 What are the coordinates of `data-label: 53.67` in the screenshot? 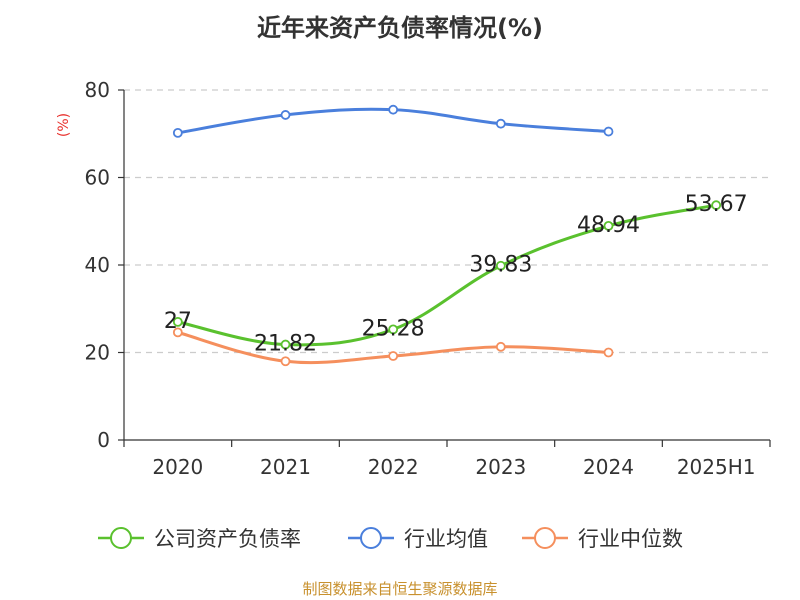 It's located at (716, 204).